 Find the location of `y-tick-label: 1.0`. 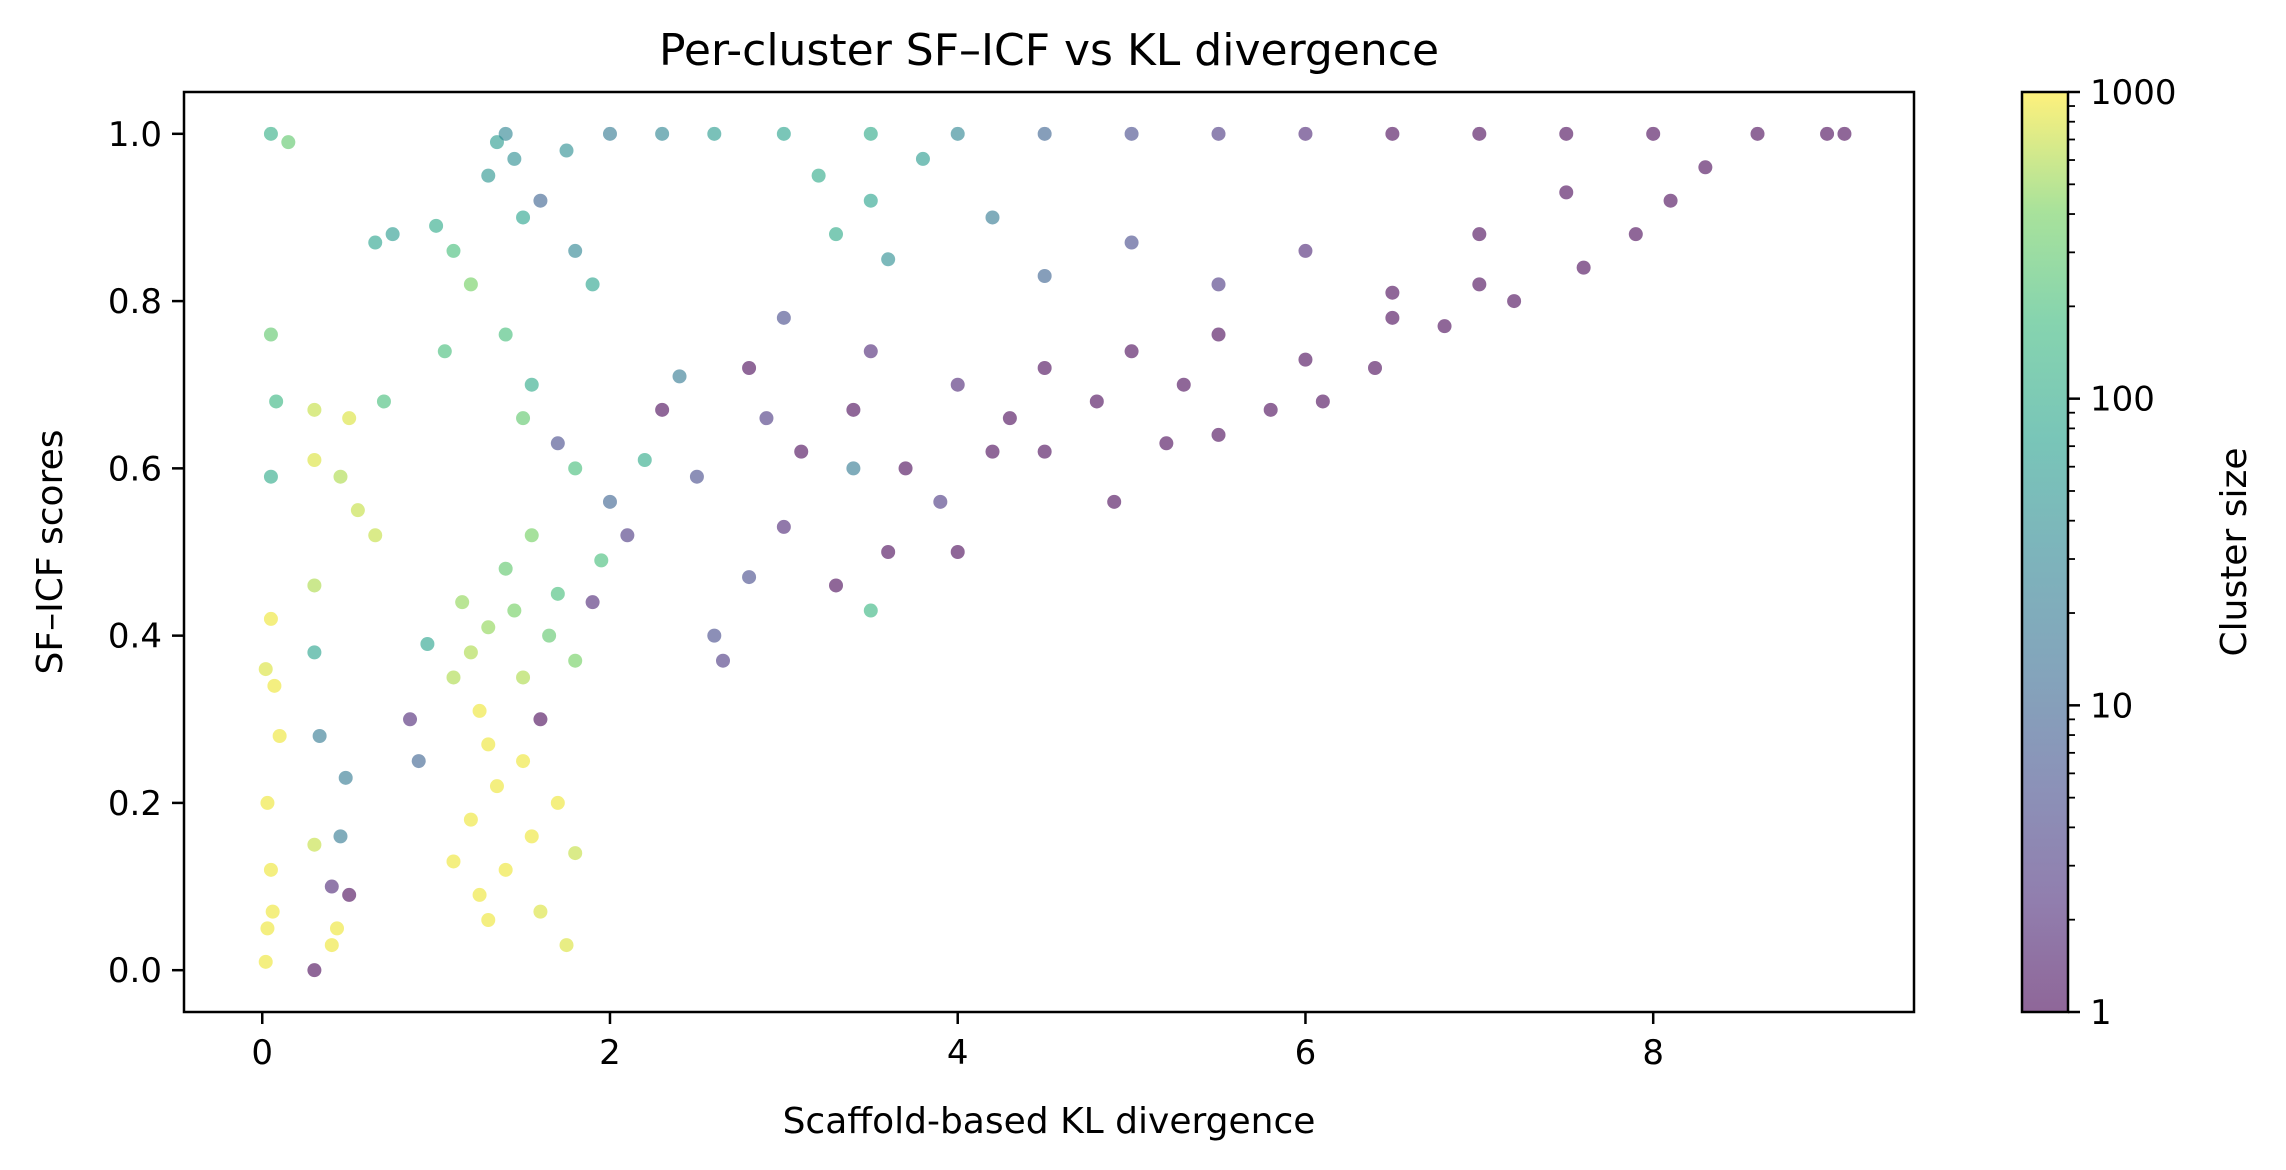

y-tick-label: 1.0 is located at coordinates (135, 135).